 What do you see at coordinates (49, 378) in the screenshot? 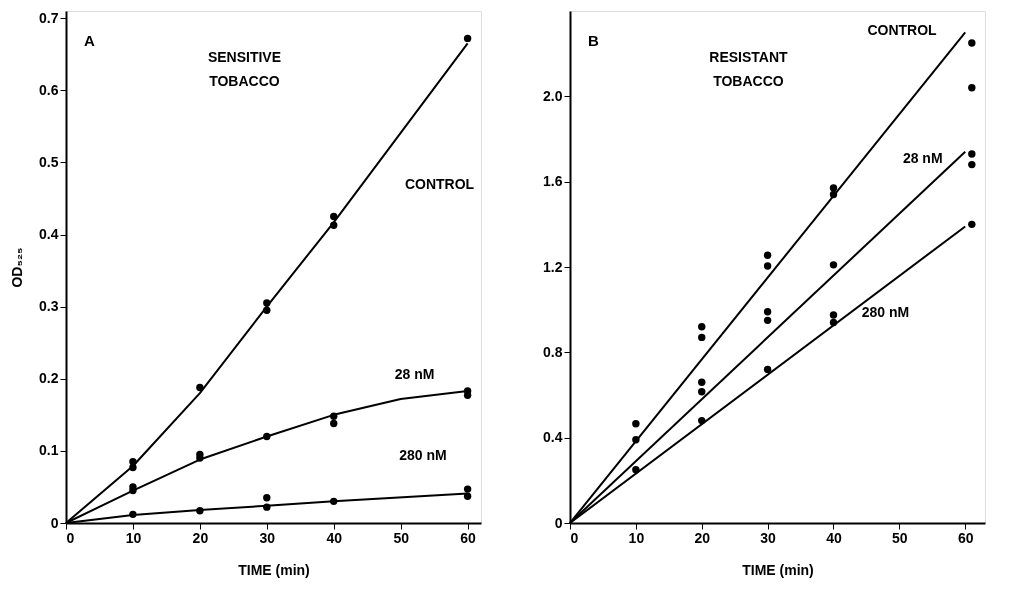
I see `y-tick-label: 0.2` at bounding box center [49, 378].